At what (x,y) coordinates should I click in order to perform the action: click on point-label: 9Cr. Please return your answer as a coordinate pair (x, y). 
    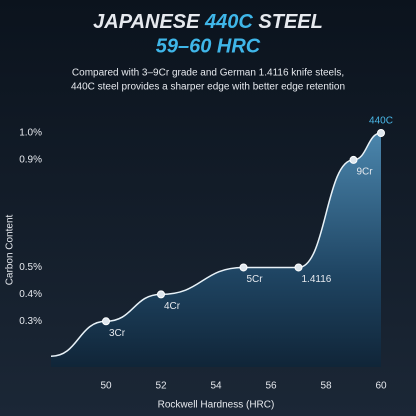
    Looking at the image, I should click on (365, 172).